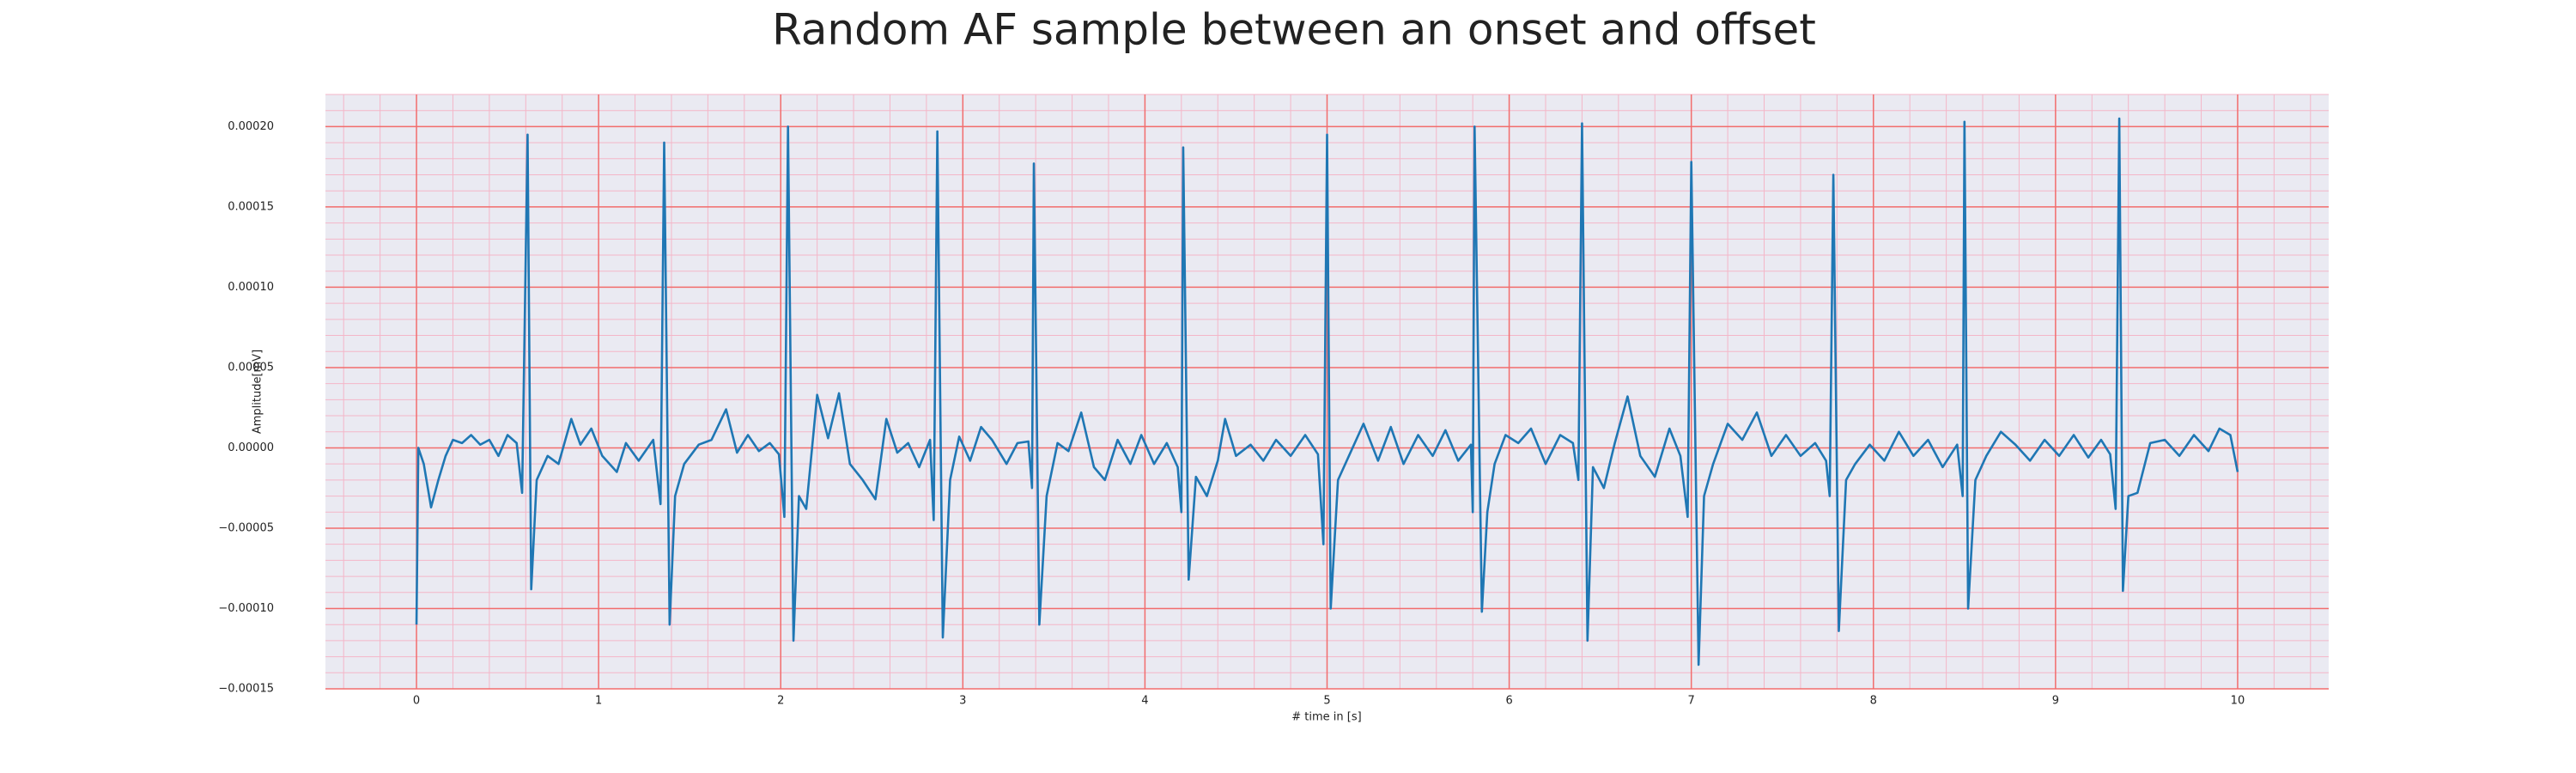 Image resolution: width=2576 pixels, height=773 pixels. I want to click on x-tick-label: 0, so click(417, 701).